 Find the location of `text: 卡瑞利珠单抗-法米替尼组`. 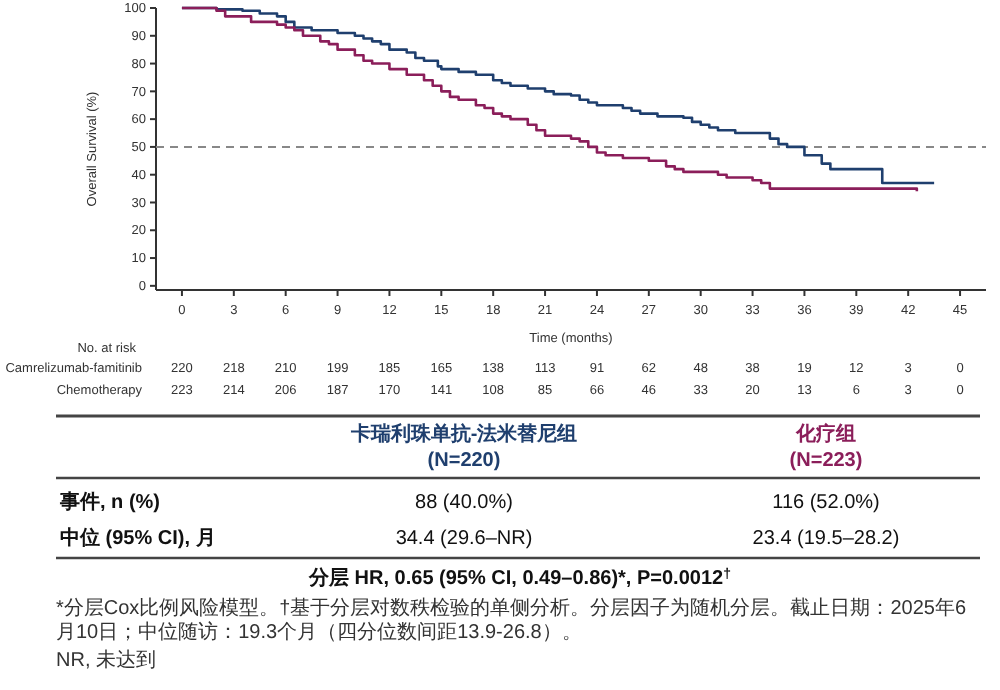

text: 卡瑞利珠单抗-法米替尼组 is located at coordinates (463, 434).